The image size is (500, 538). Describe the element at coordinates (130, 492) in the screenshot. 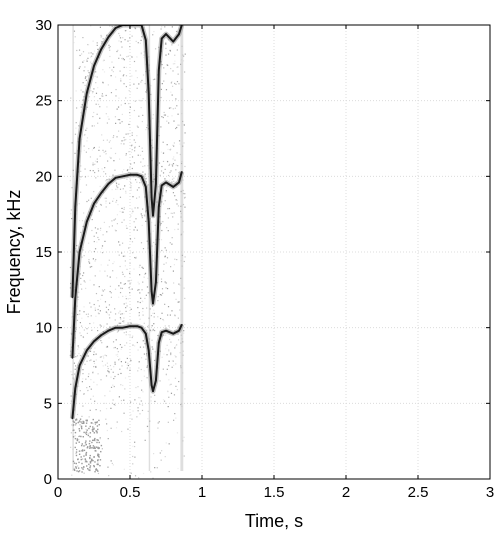

I see `x-tick-label: 0.5` at that location.